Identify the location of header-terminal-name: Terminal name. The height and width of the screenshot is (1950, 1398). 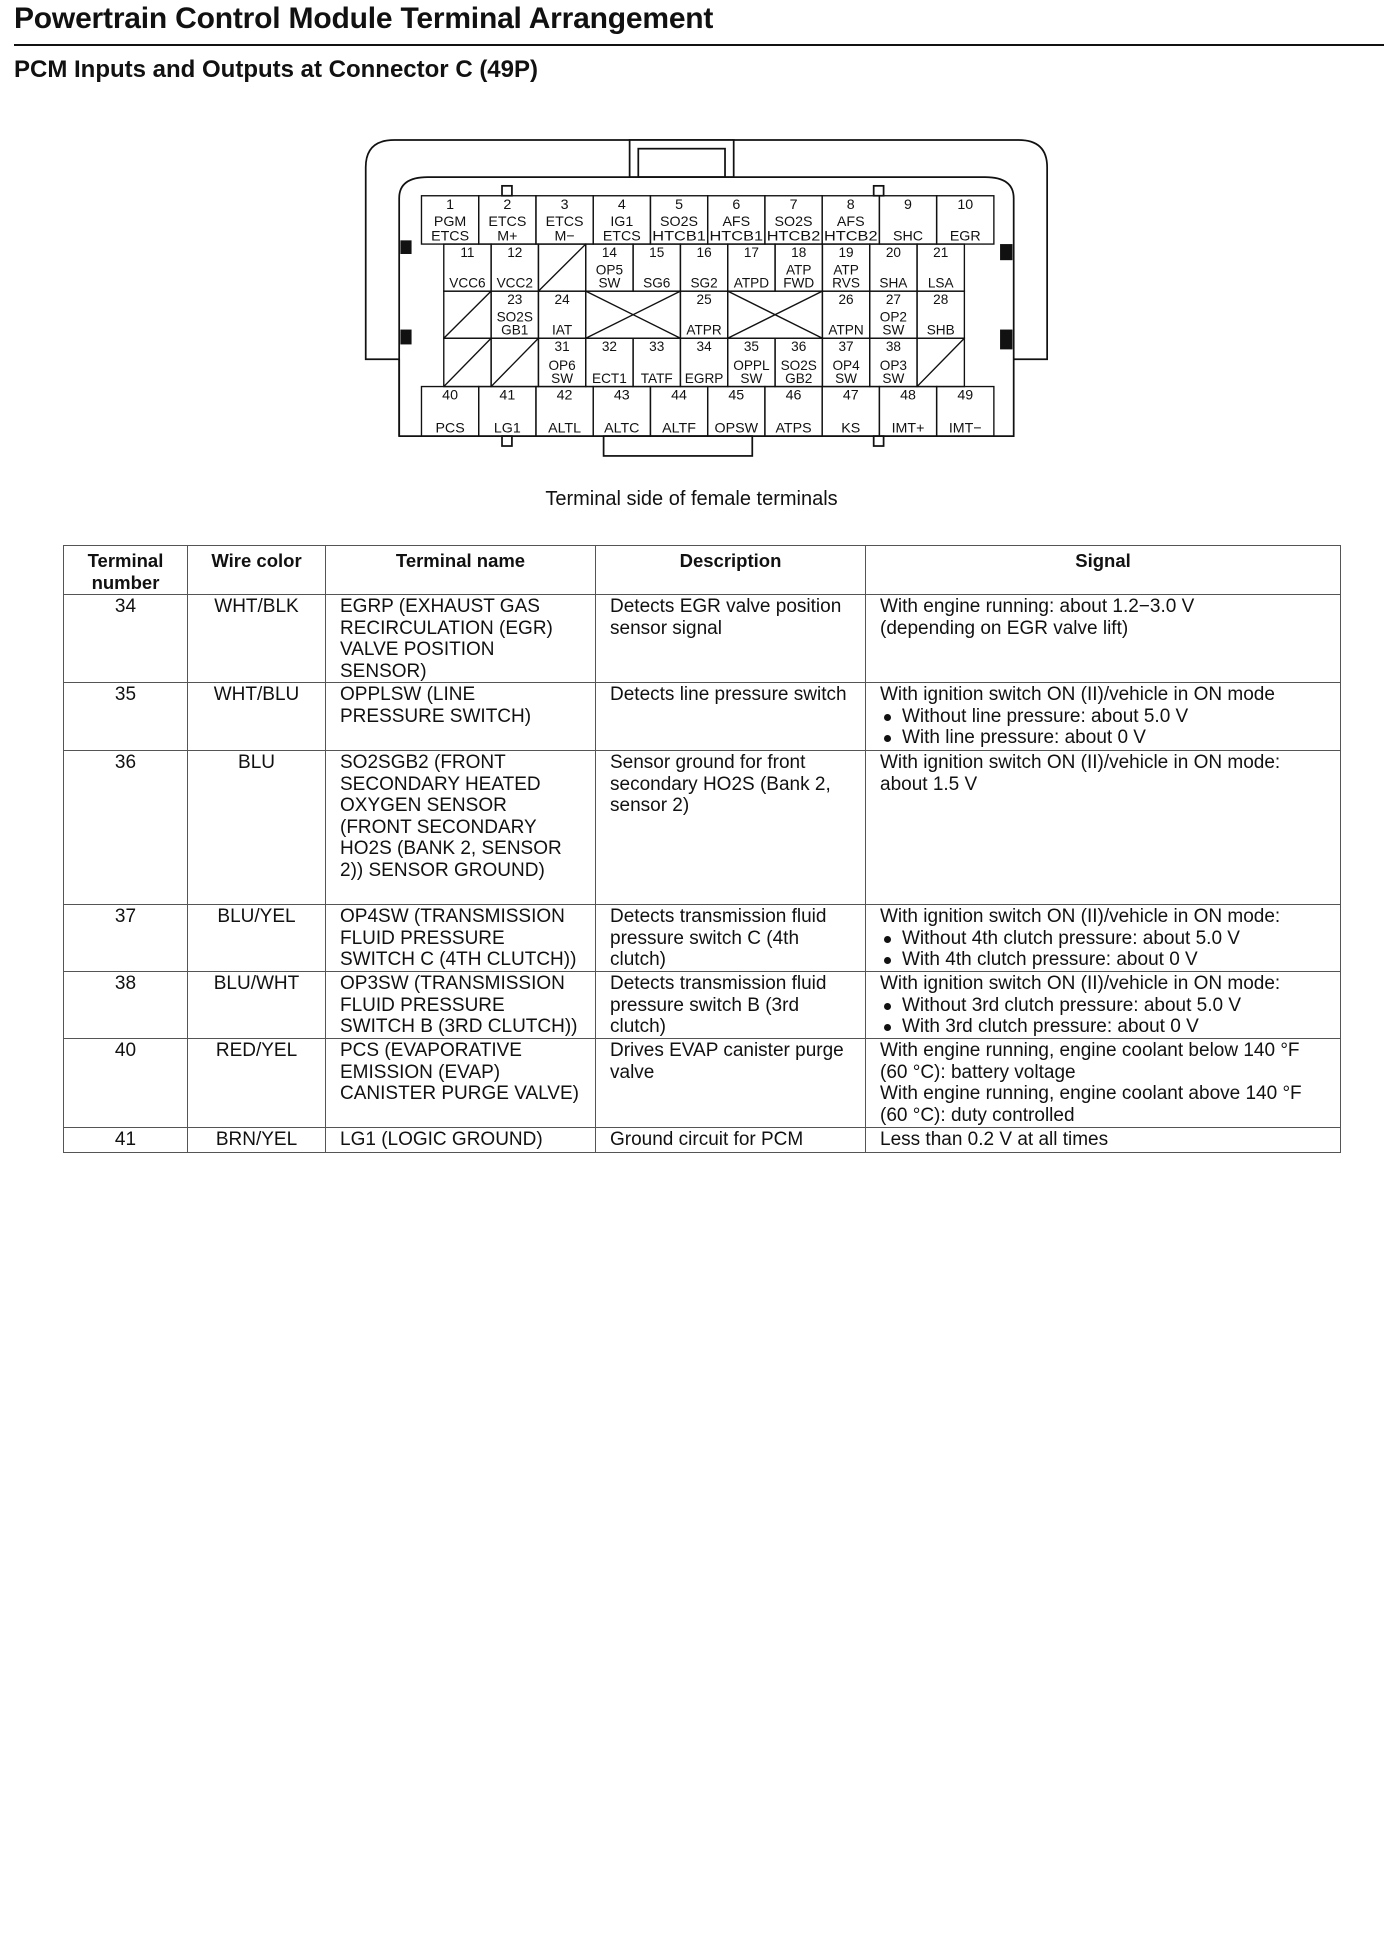
(460, 570).